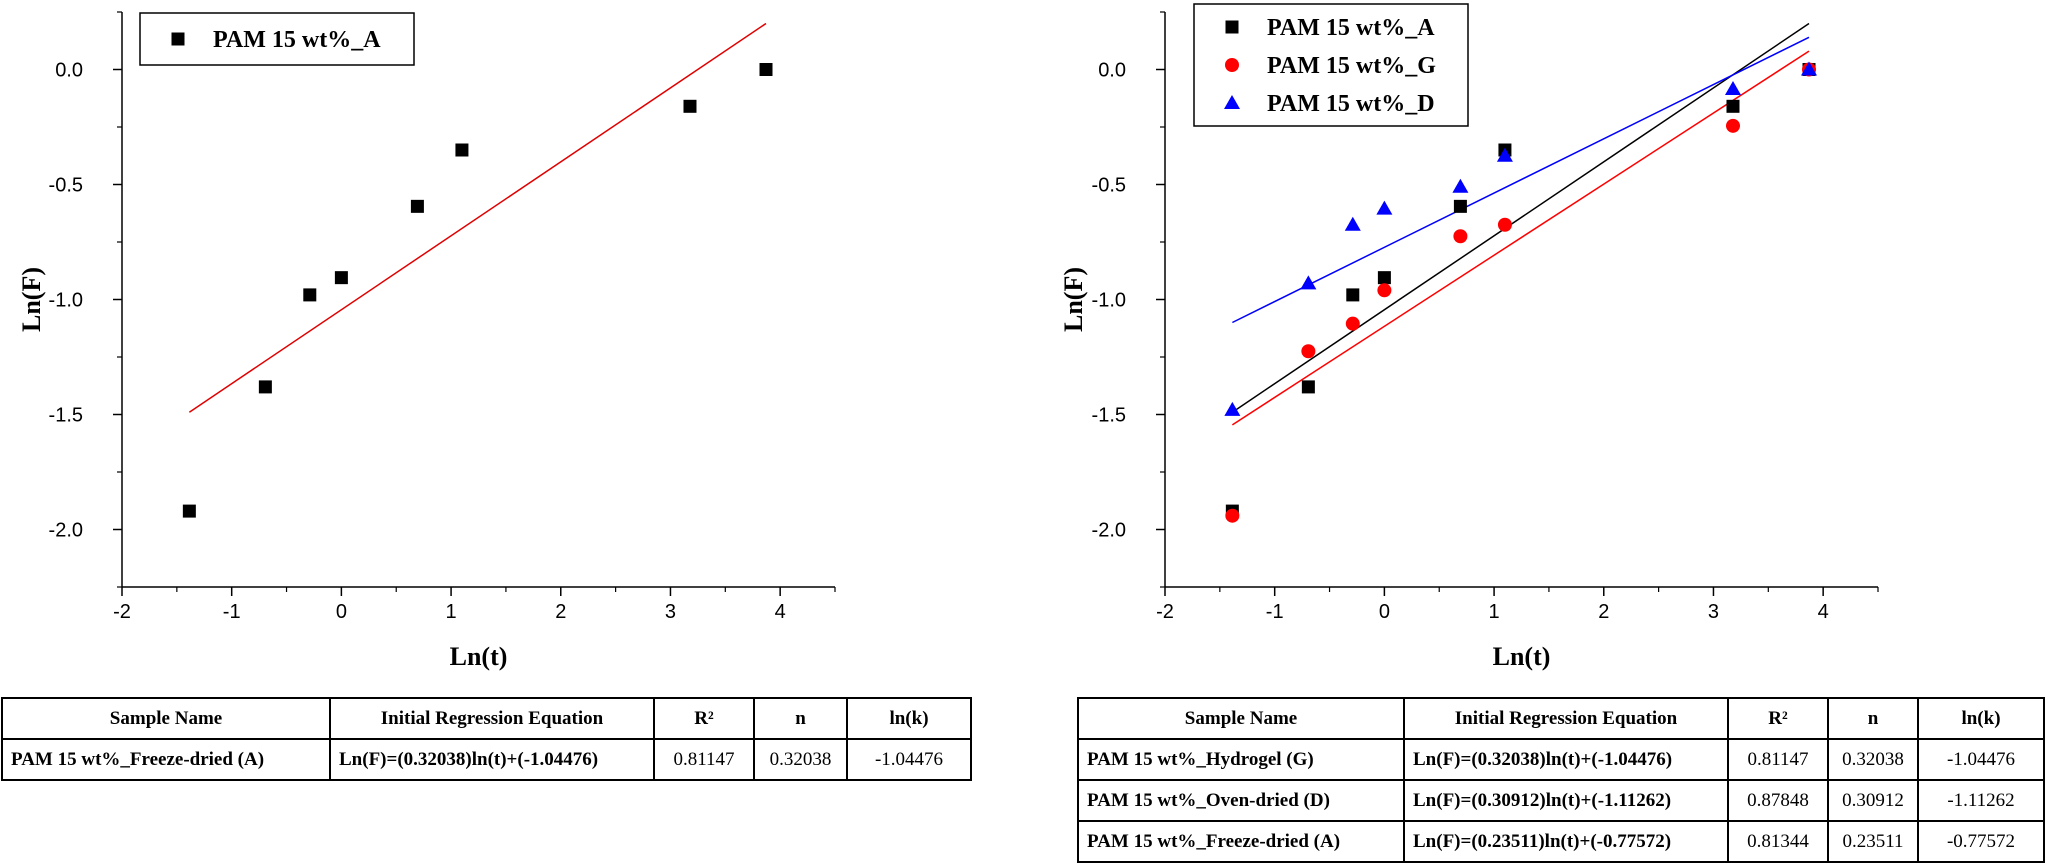 This screenshot has width=2048, height=863. Describe the element at coordinates (1351, 66) in the screenshot. I see `legend-label: PAM 15 wt%_G` at that location.